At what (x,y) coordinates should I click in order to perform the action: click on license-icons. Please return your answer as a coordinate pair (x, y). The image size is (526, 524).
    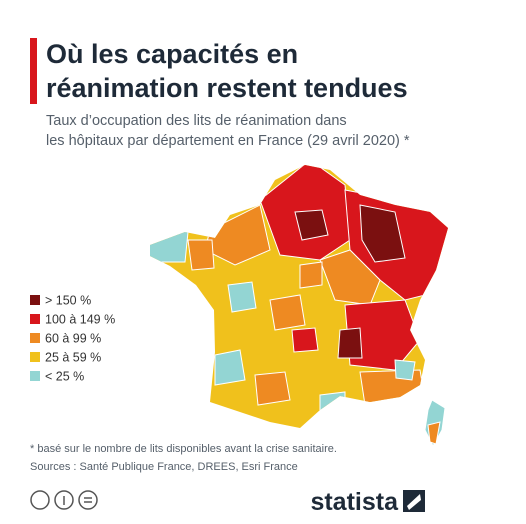
    Looking at the image, I should click on (64, 500).